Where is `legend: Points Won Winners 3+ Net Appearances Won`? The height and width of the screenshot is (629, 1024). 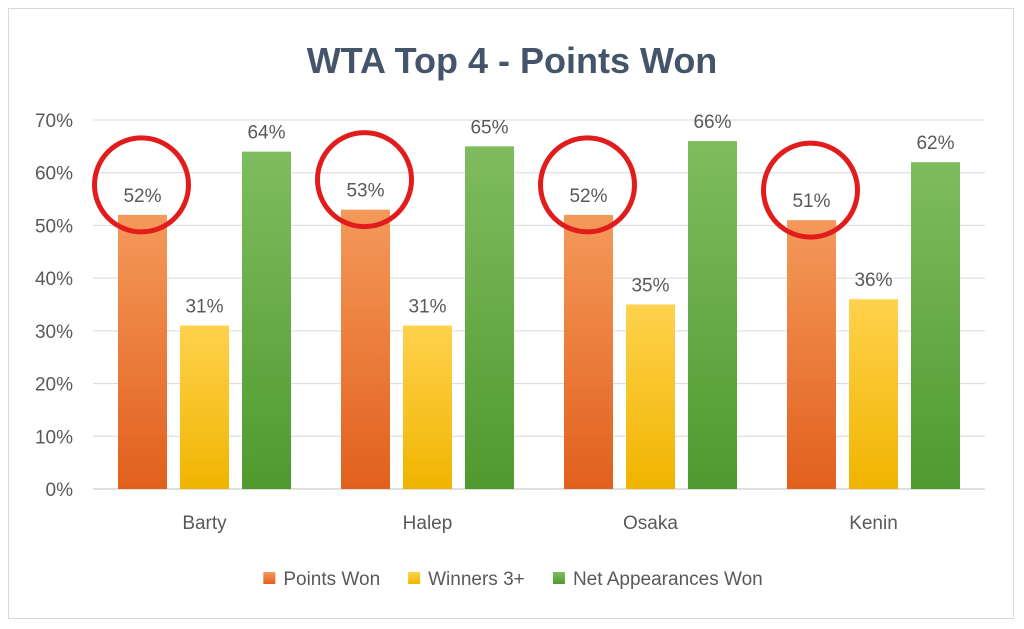 legend: Points Won Winners 3+ Net Appearances Won is located at coordinates (513, 579).